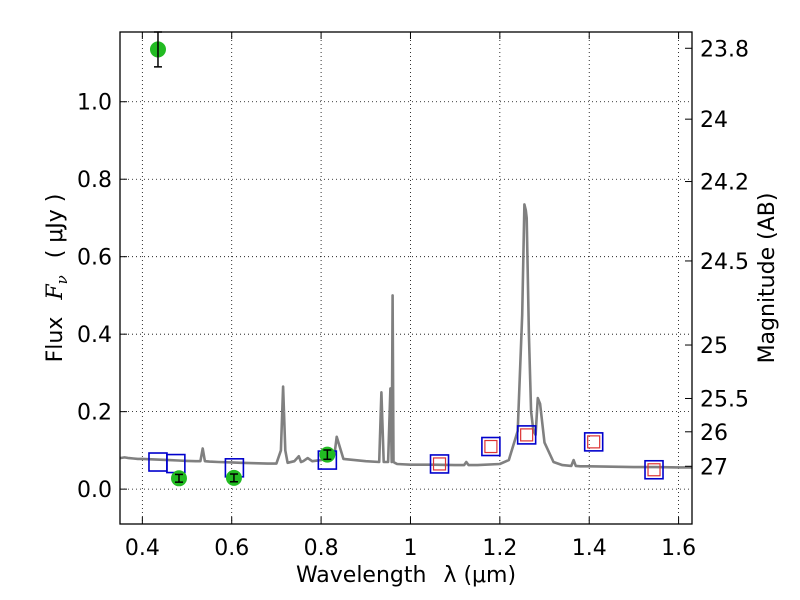 The height and width of the screenshot is (600, 800). What do you see at coordinates (724, 183) in the screenshot?
I see `y2-tick-label: 24.2` at bounding box center [724, 183].